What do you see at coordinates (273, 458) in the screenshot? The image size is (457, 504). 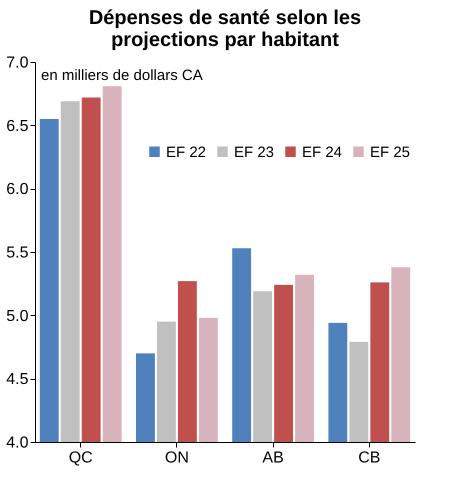 I see `x-tick-label: AB` at bounding box center [273, 458].